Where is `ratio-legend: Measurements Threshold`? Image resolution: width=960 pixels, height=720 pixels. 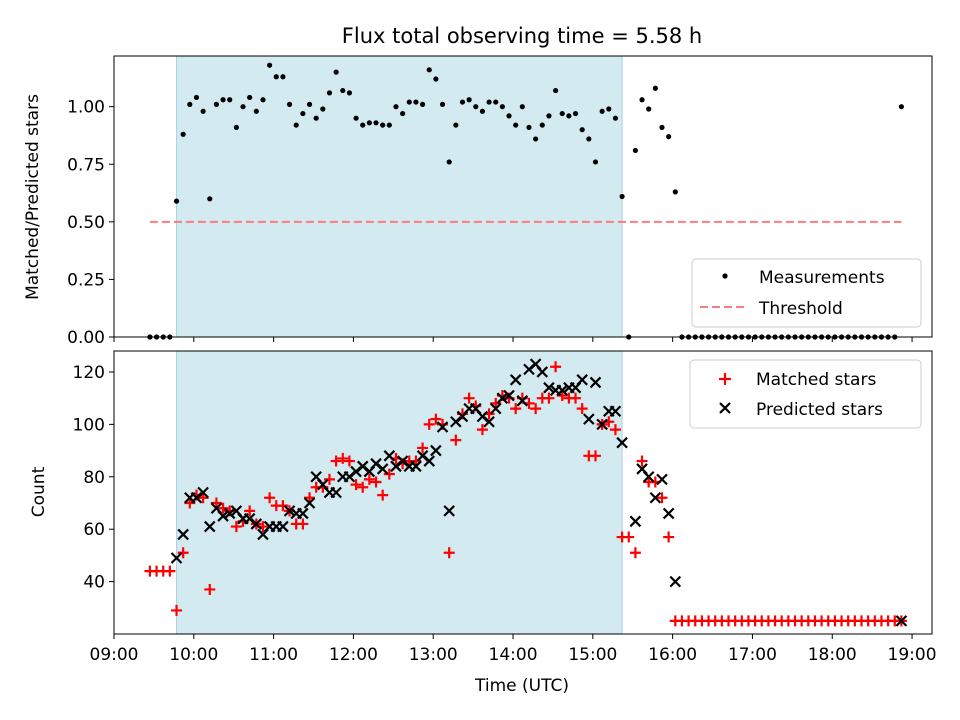 ratio-legend: Measurements Threshold is located at coordinates (806, 293).